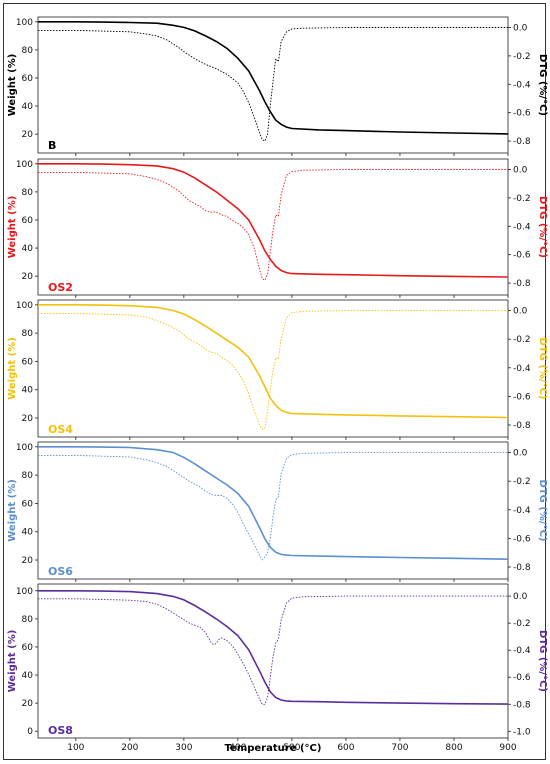  Describe the element at coordinates (273, 361) in the screenshot. I see `tg-series-os4` at that location.